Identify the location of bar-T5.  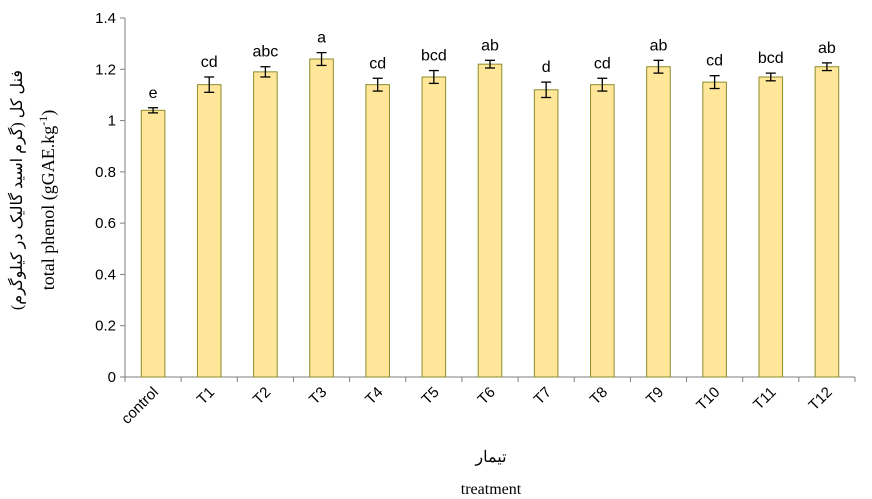
(434, 227).